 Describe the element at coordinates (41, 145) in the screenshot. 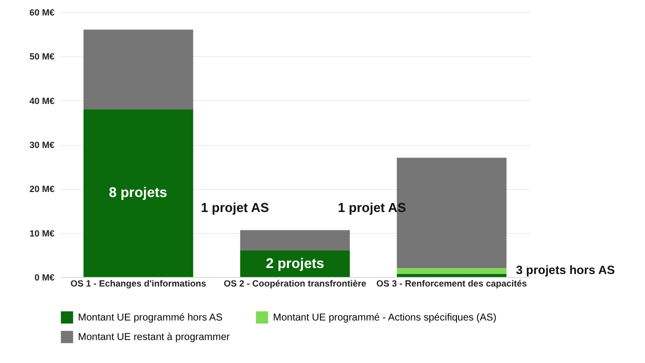

I see `y-tick-label: 30 M€` at that location.